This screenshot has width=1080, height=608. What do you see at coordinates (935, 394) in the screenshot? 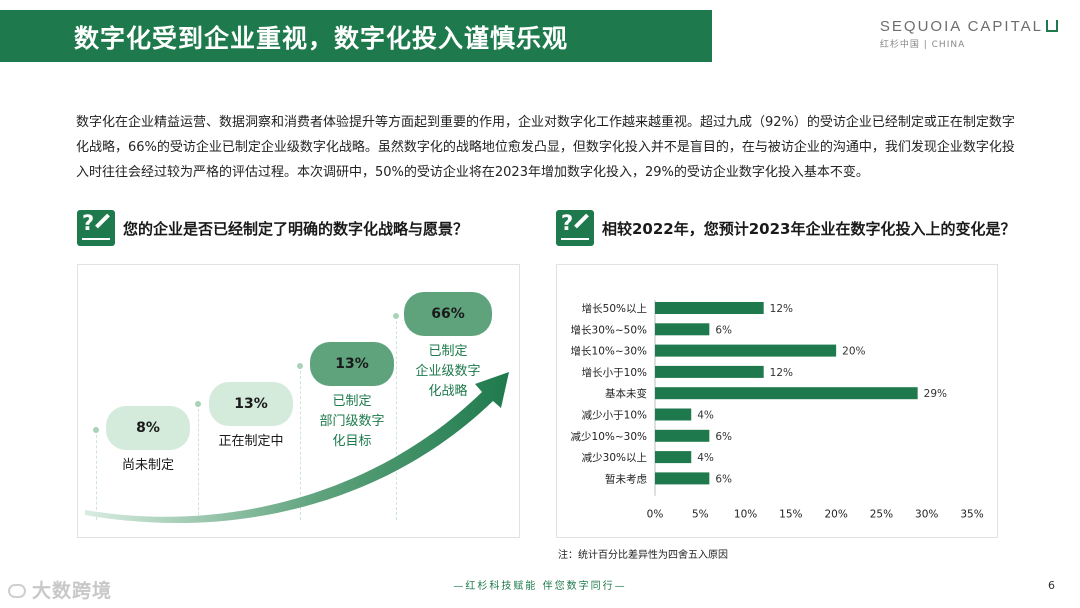
I see `bar-value-label: 29%` at bounding box center [935, 394].